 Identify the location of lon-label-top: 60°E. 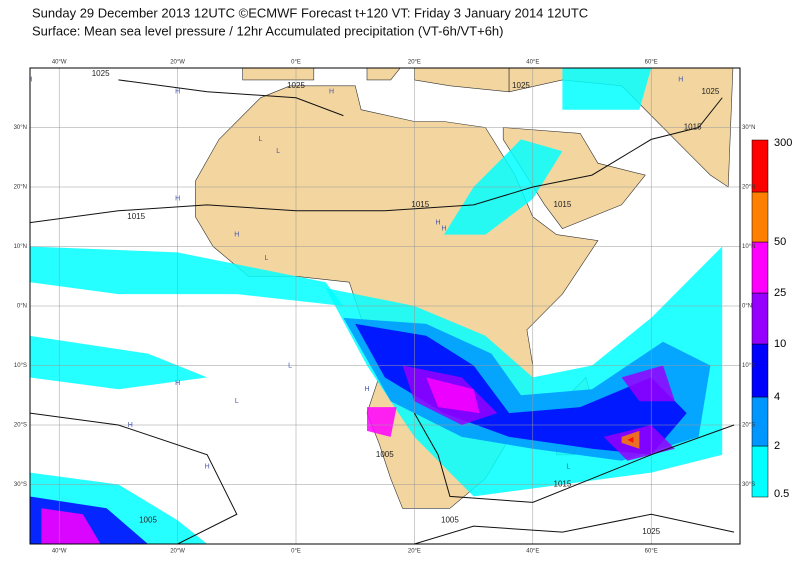
(651, 63).